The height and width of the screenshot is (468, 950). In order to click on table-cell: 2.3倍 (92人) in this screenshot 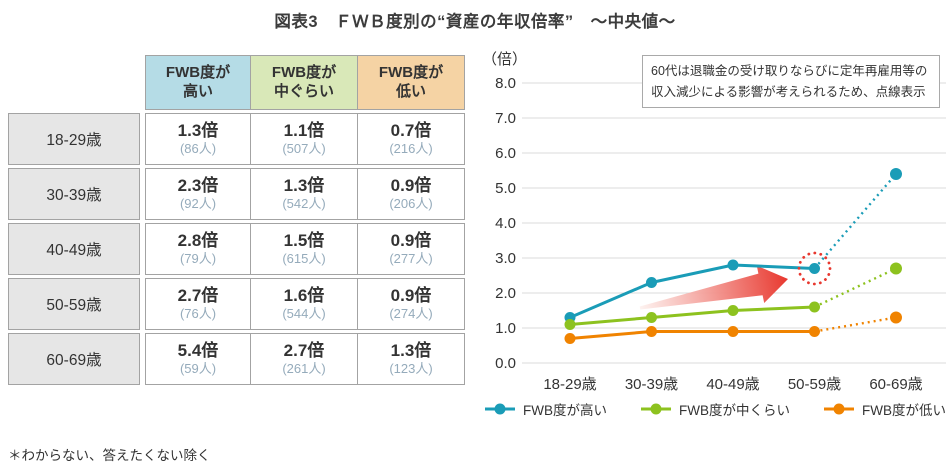, I will do `click(198, 194)`.